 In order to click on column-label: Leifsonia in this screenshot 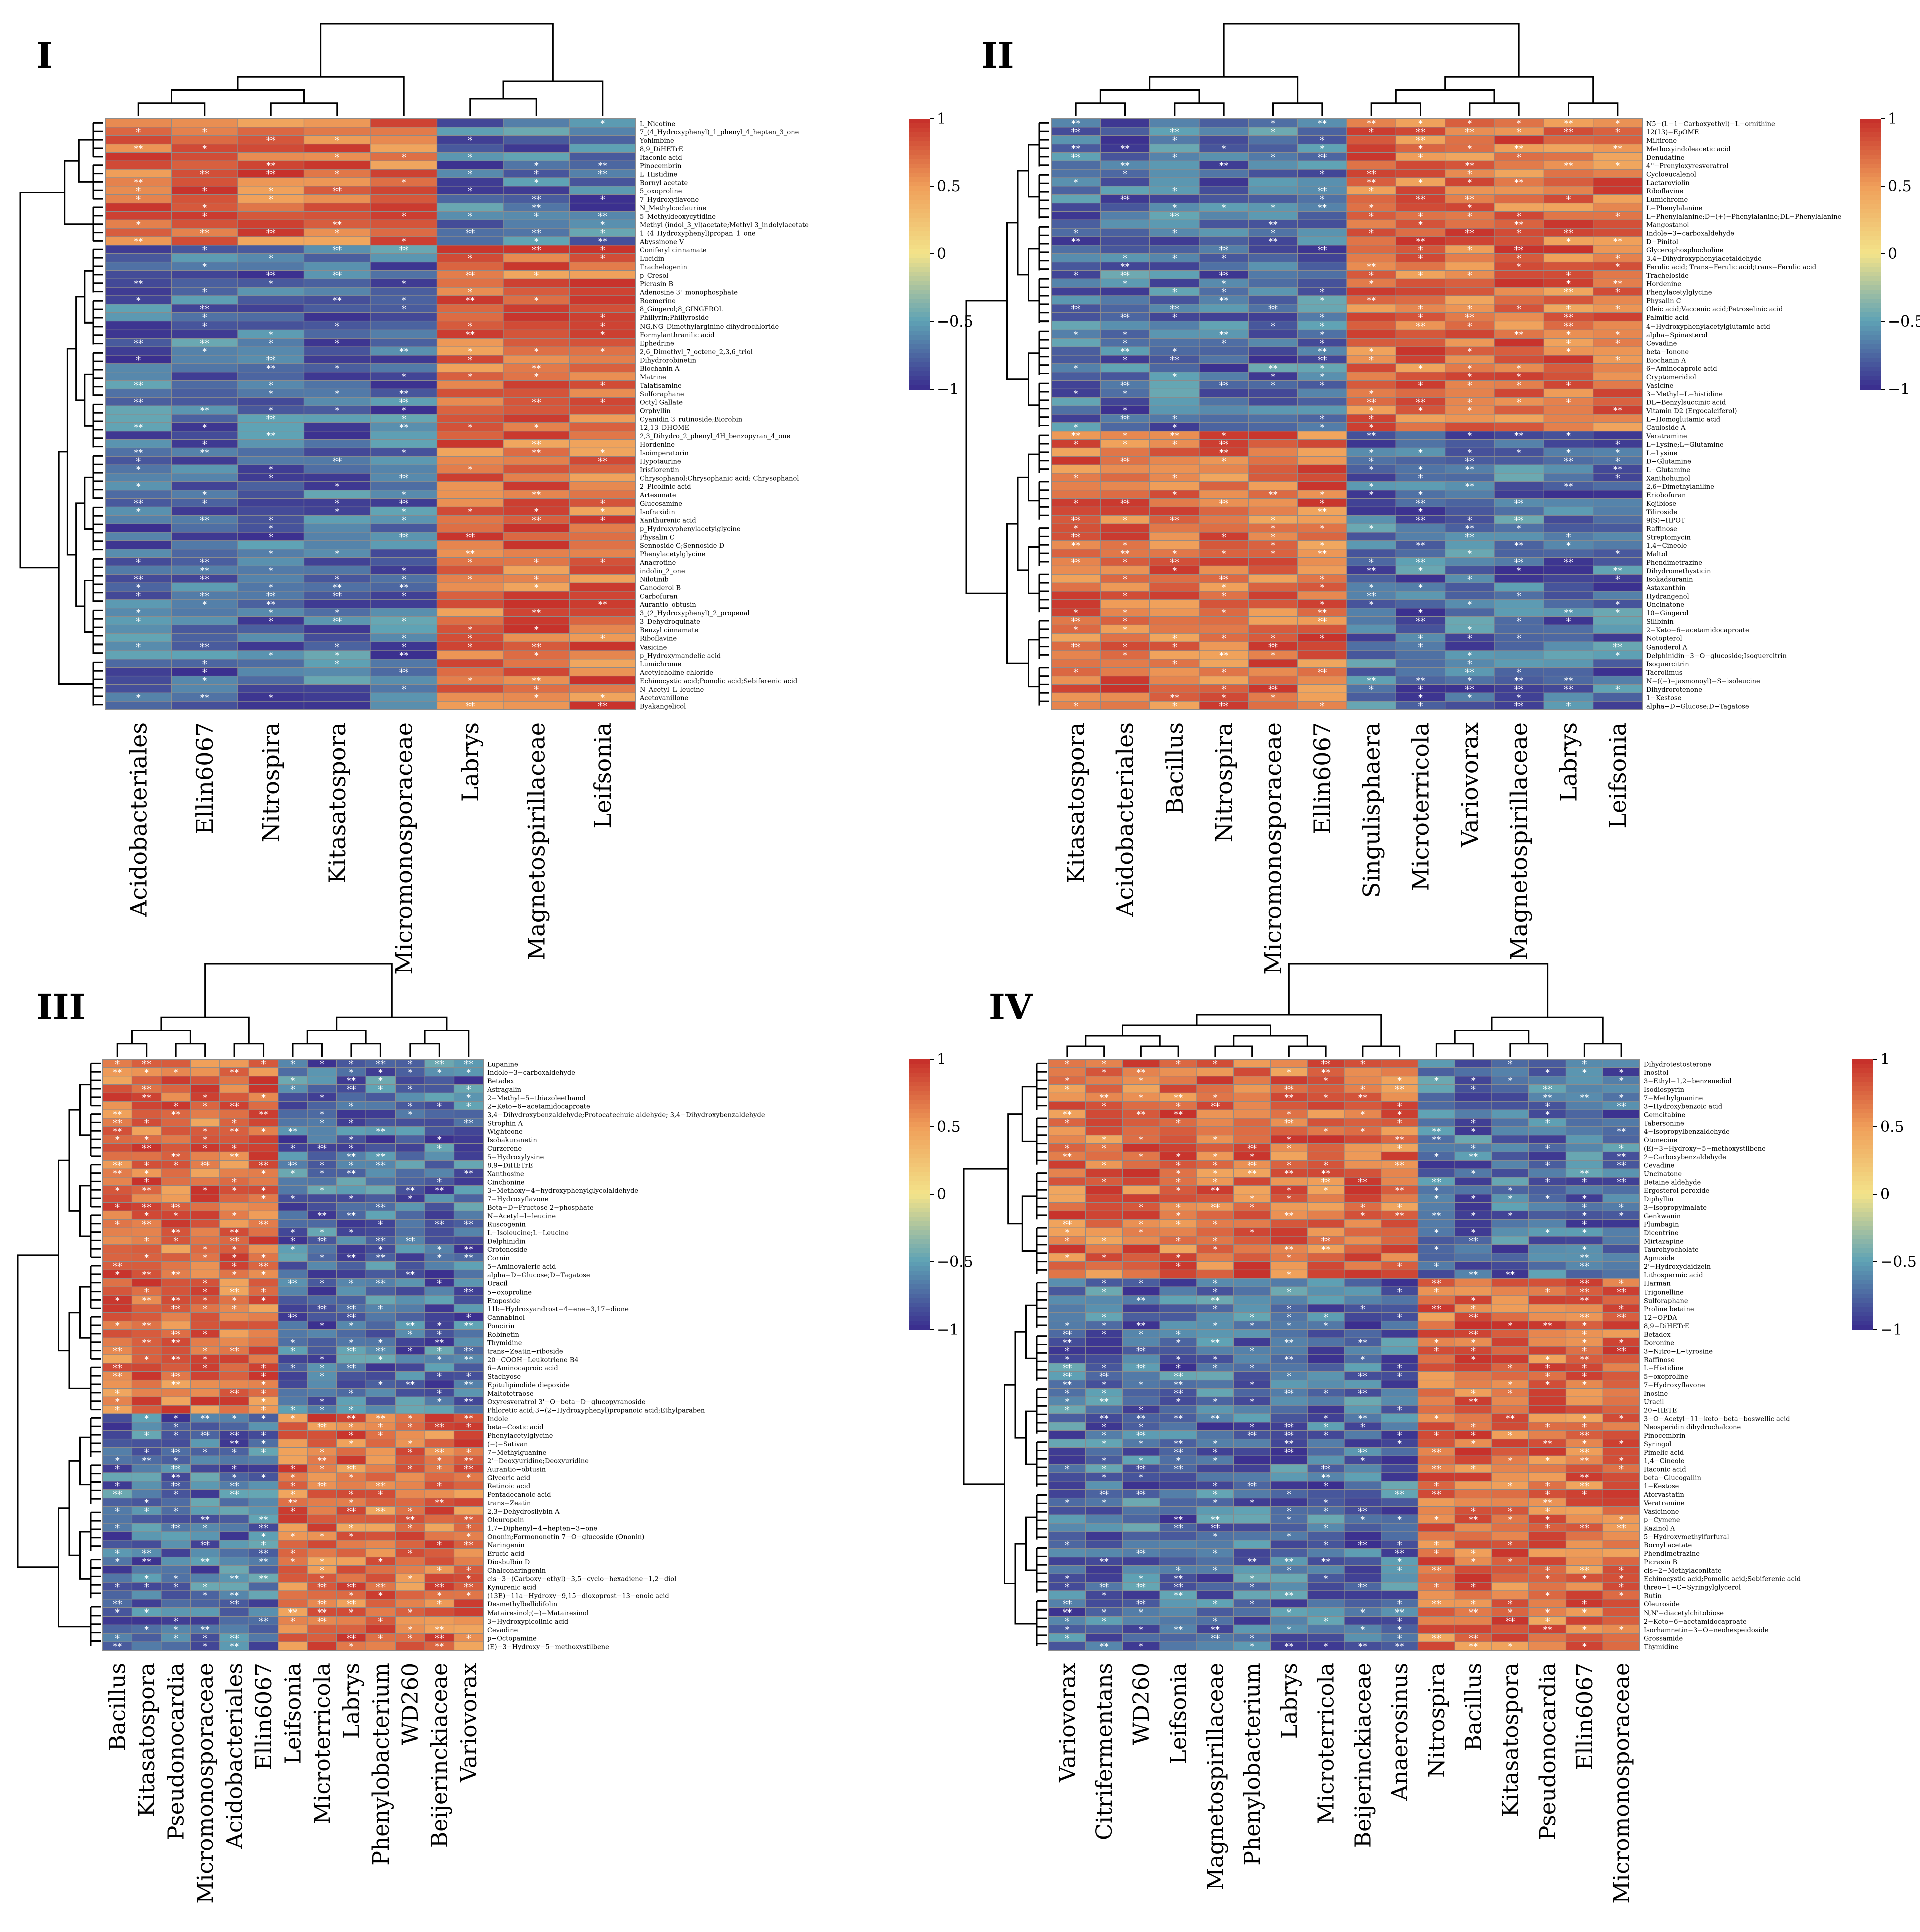, I will do `click(602, 776)`.